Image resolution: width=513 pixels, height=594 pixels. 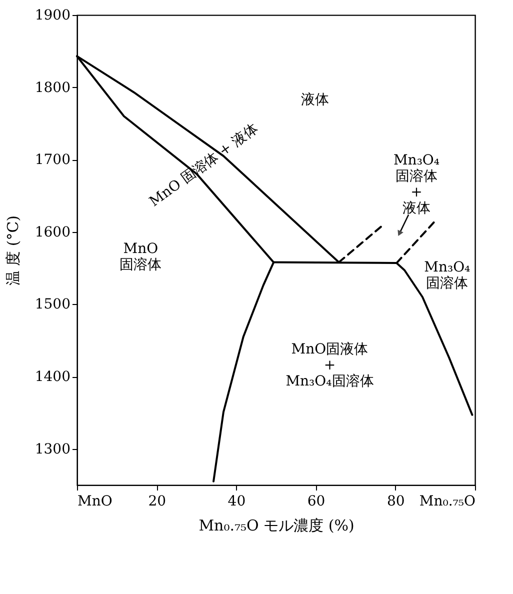 I want to click on x-tick-label: 80, so click(x=395, y=502).